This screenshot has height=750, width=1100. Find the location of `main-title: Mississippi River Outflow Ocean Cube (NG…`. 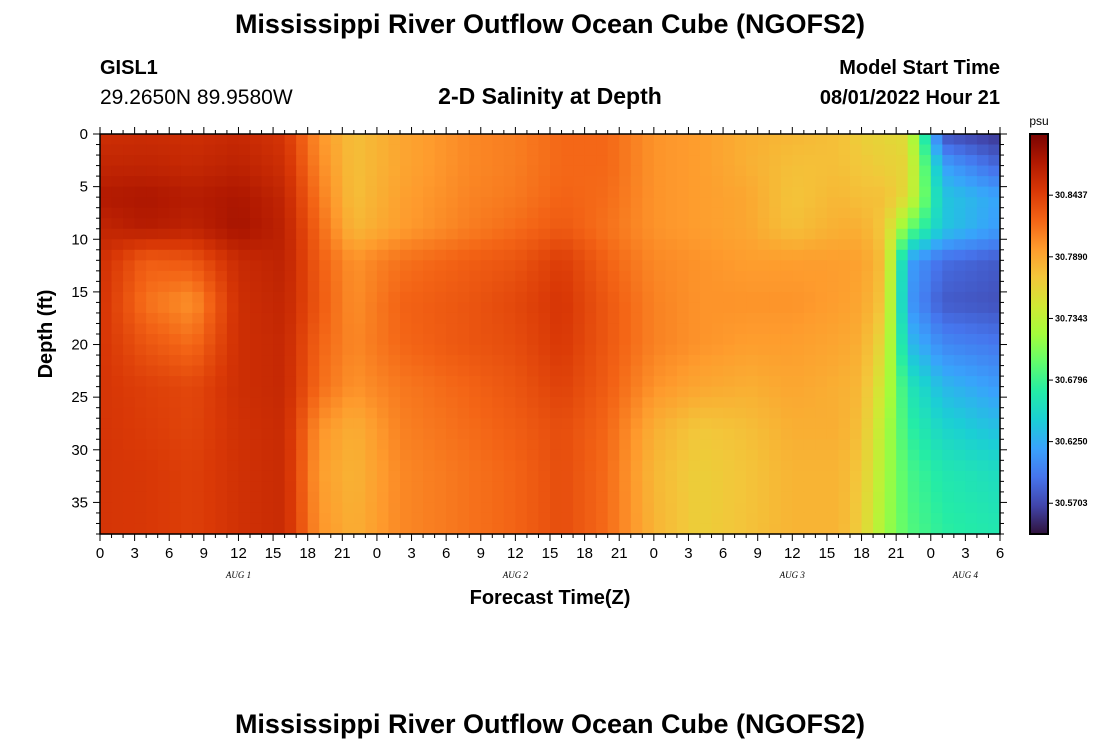

main-title: Mississippi River Outflow Ocean Cube (NG… is located at coordinates (550, 24).